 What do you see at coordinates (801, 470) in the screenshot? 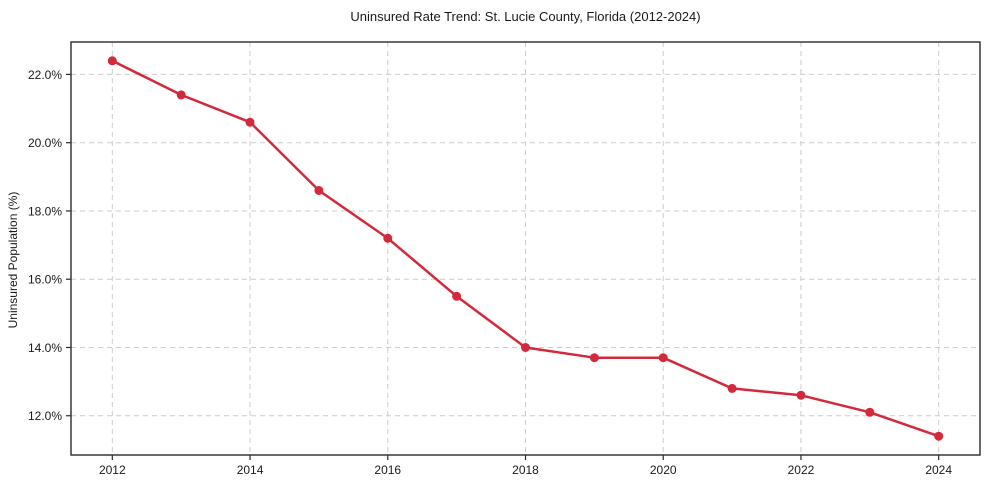
I see `x-tick-label: 2022` at bounding box center [801, 470].